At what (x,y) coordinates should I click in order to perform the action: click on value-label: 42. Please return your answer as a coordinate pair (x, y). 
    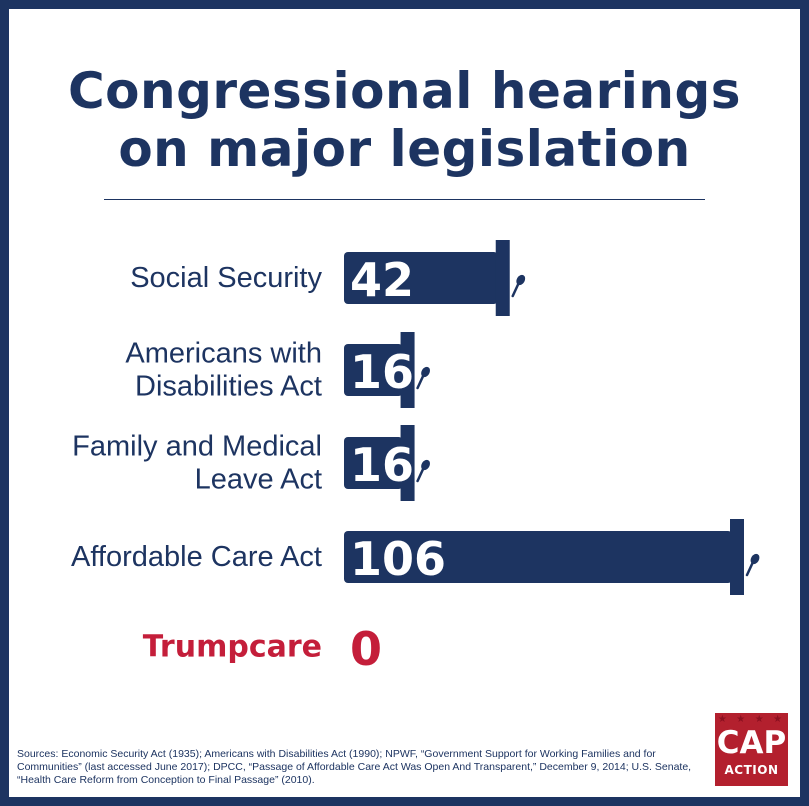
    Looking at the image, I should click on (382, 280).